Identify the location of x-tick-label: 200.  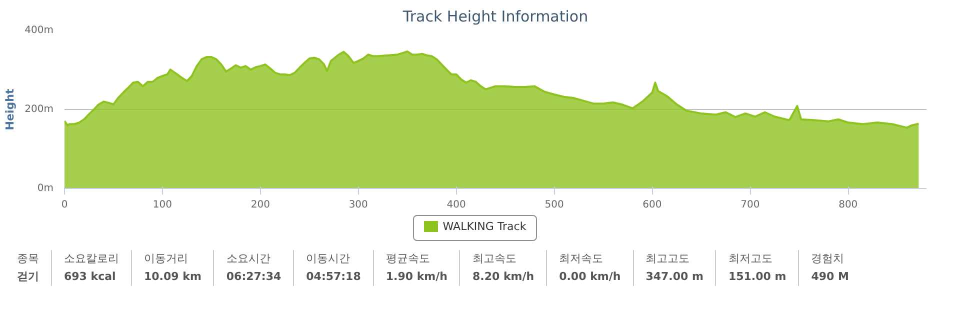
(260, 205).